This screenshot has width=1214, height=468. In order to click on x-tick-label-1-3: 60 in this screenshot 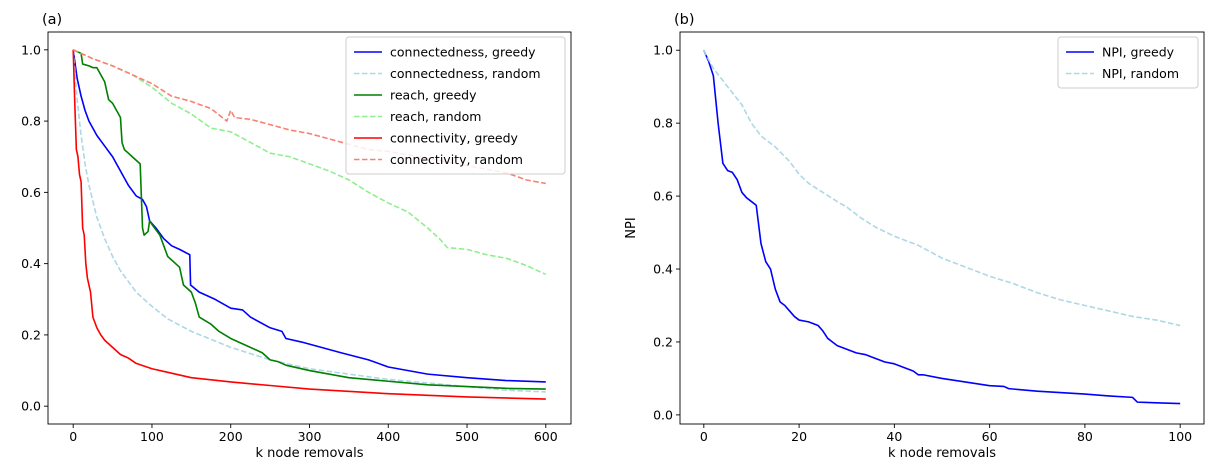, I will do `click(990, 436)`.